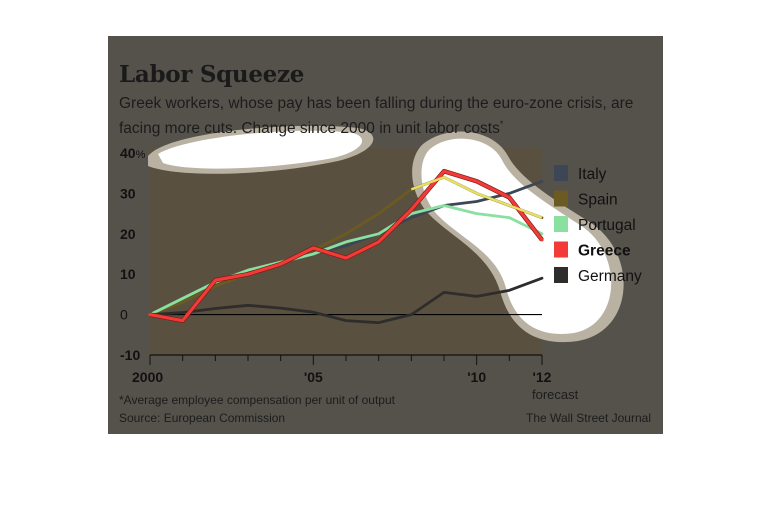 The height and width of the screenshot is (528, 770). What do you see at coordinates (128, 234) in the screenshot?
I see `y-tick-label: 20` at bounding box center [128, 234].